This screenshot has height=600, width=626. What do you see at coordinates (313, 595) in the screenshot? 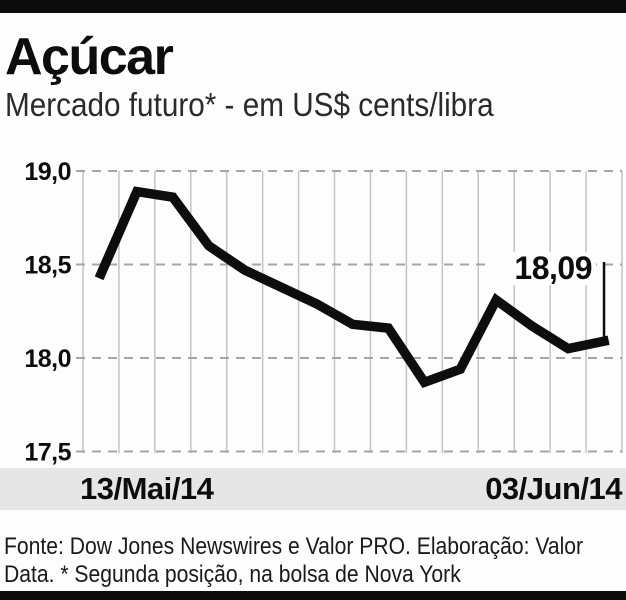
I see `bottom-rule-bar` at bounding box center [313, 595].